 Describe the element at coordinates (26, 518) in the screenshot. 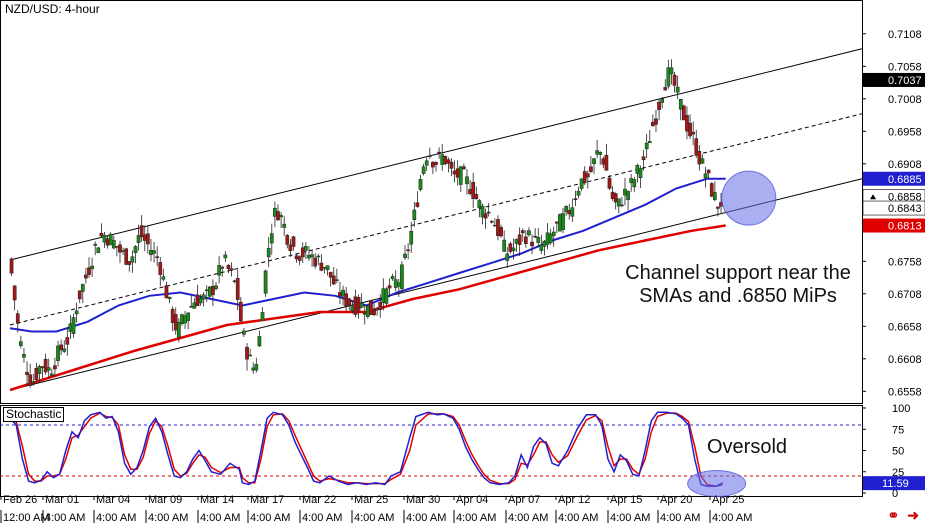

I see `x-time-label: 12:00 AM` at that location.